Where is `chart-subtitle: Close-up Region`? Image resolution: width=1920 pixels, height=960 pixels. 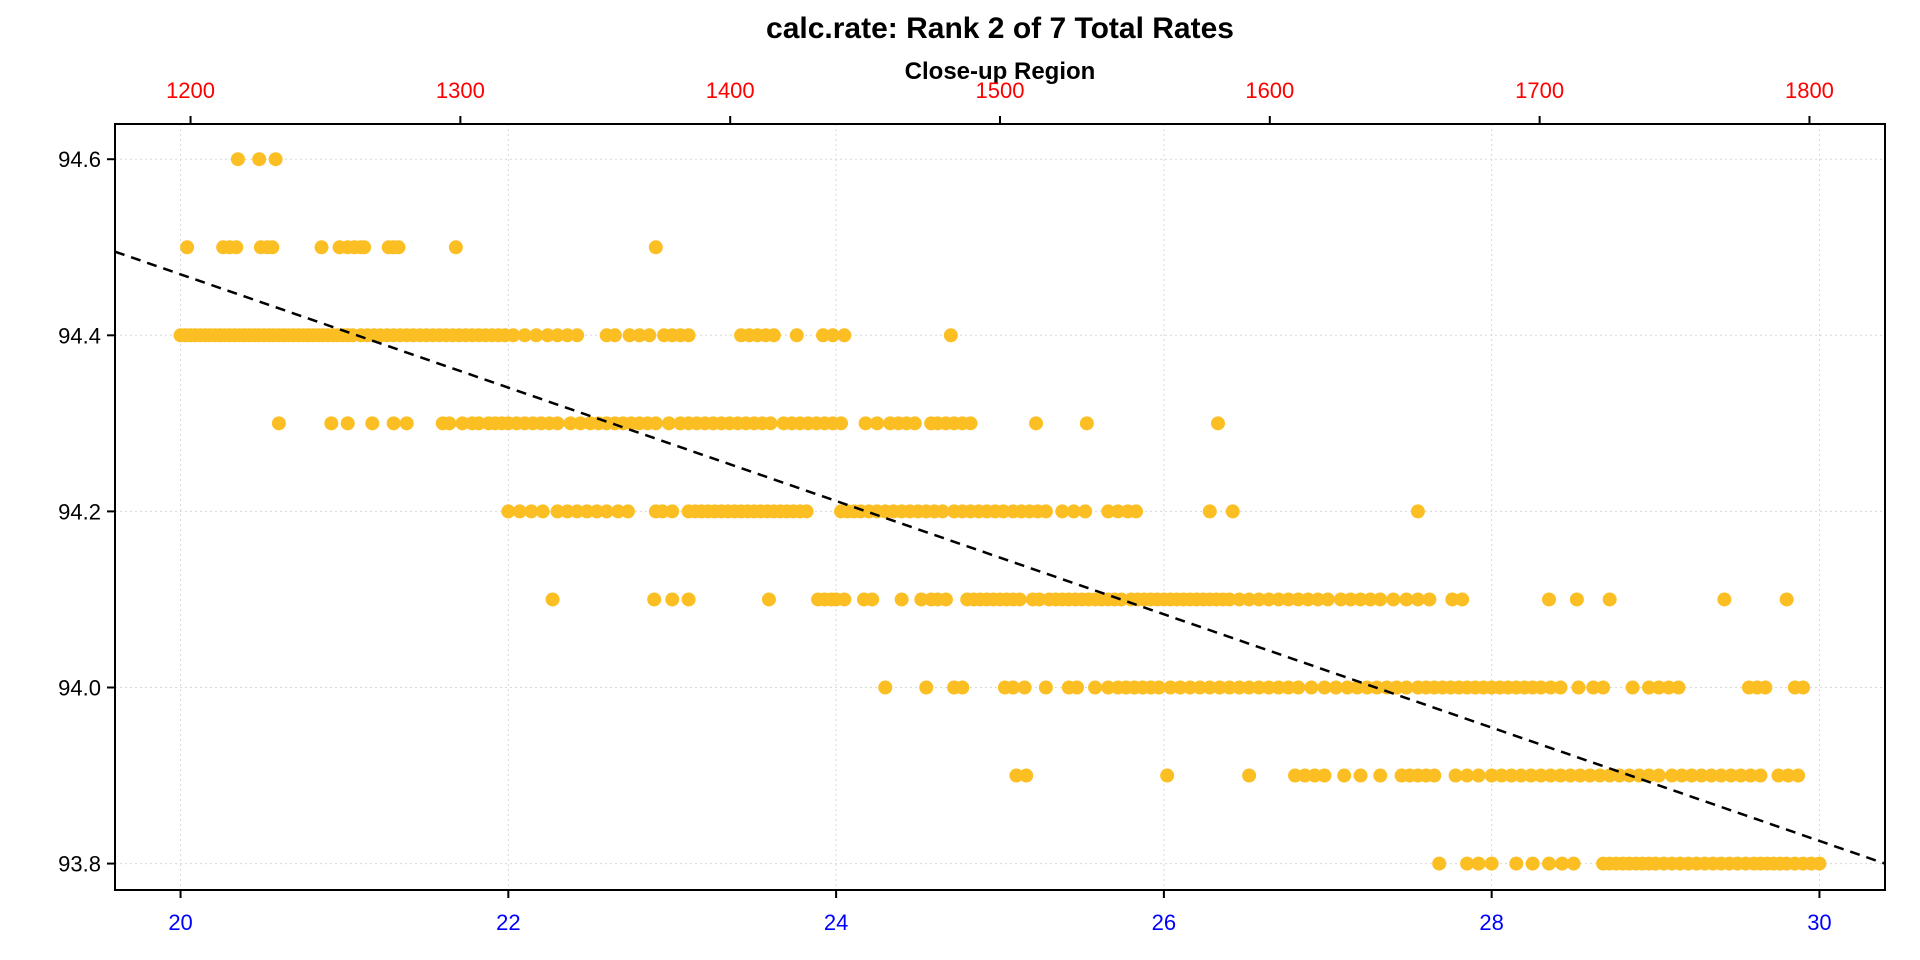
chart-subtitle: Close-up Region is located at coordinates (1000, 71).